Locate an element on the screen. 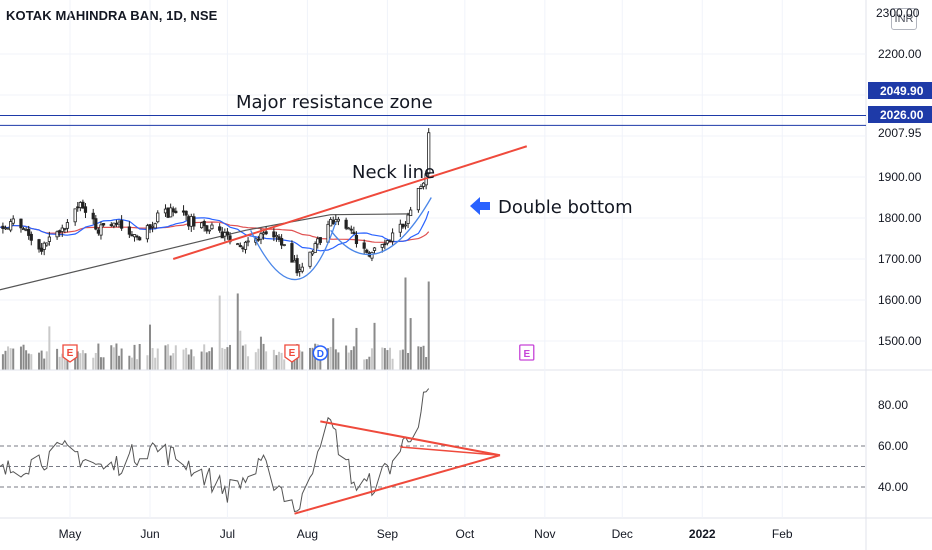  price-label-box is located at coordinates (900, 114).